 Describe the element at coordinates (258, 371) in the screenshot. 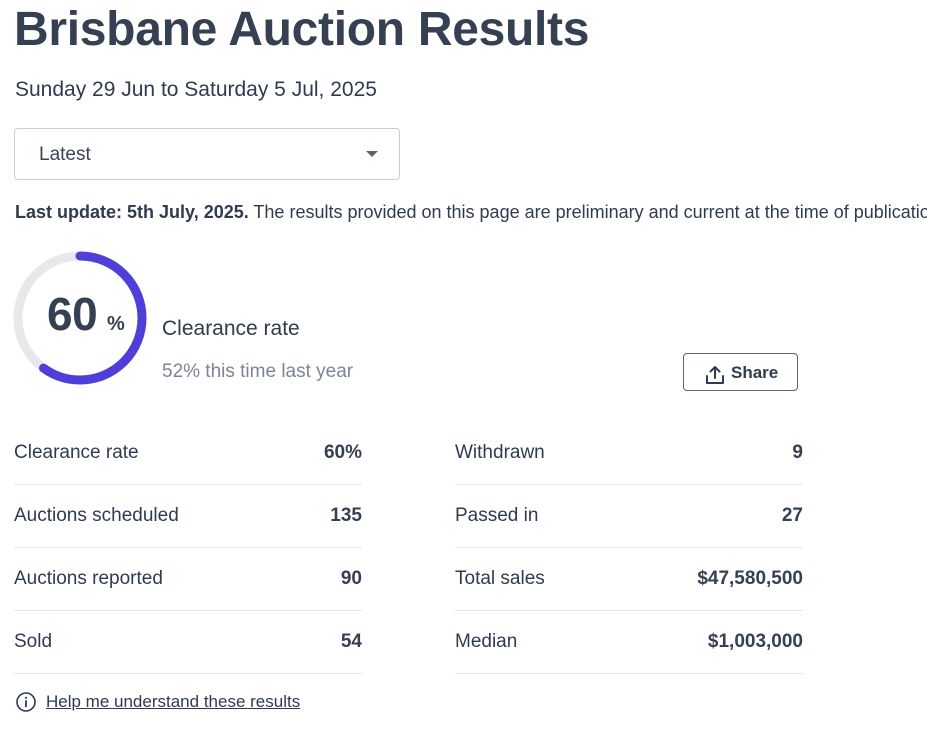

I see `last-year-comparison: 52% this time last year` at that location.